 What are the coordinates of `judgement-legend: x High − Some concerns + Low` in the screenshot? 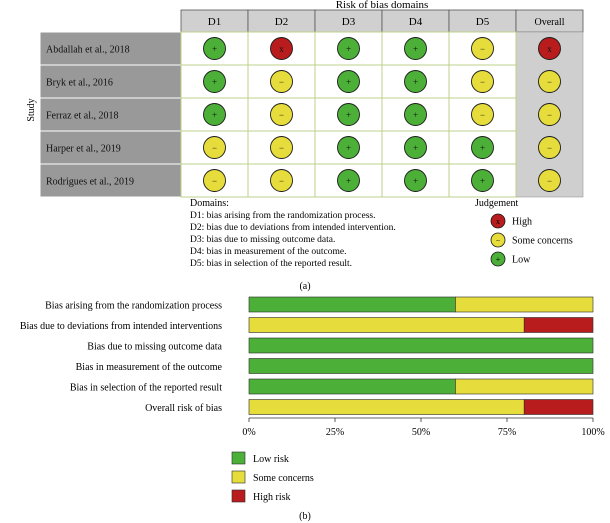 It's located at (531, 240).